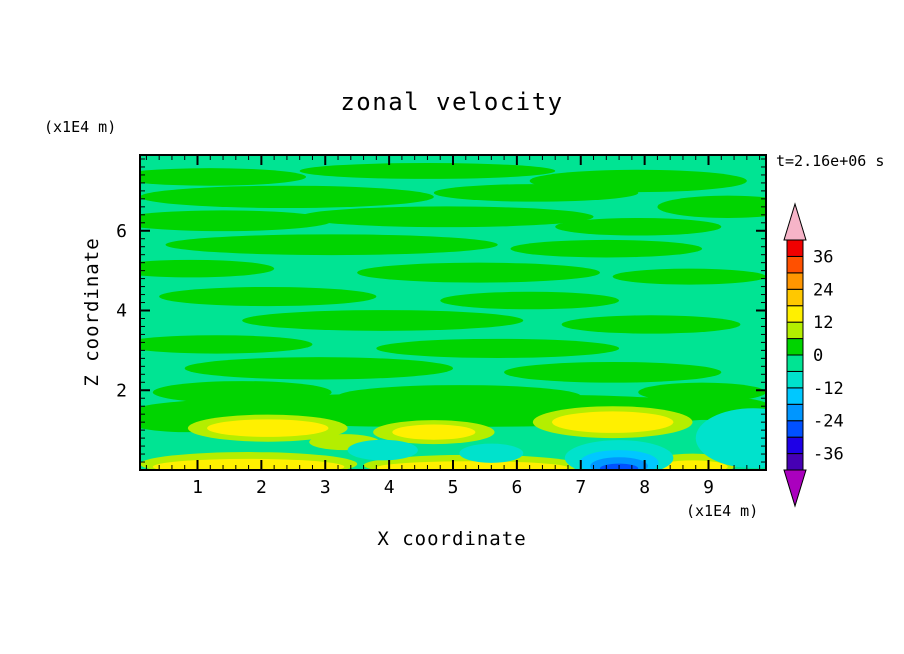 This screenshot has width=904, height=654. What do you see at coordinates (325, 487) in the screenshot?
I see `x-tick-label: 3` at bounding box center [325, 487].